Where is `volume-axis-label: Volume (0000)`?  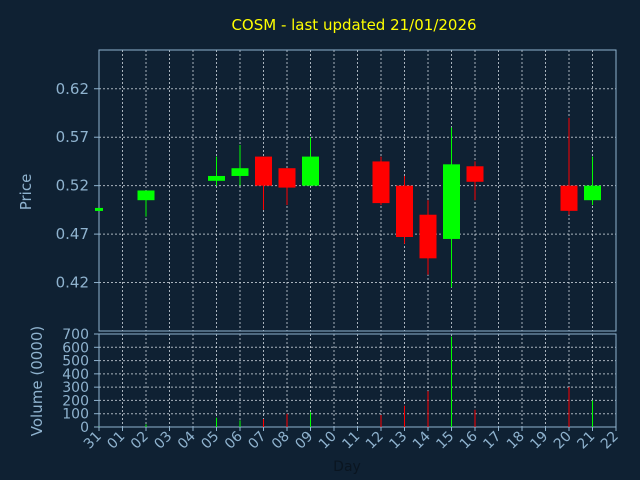
volume-axis-label: Volume (0000) is located at coordinates (37, 381).